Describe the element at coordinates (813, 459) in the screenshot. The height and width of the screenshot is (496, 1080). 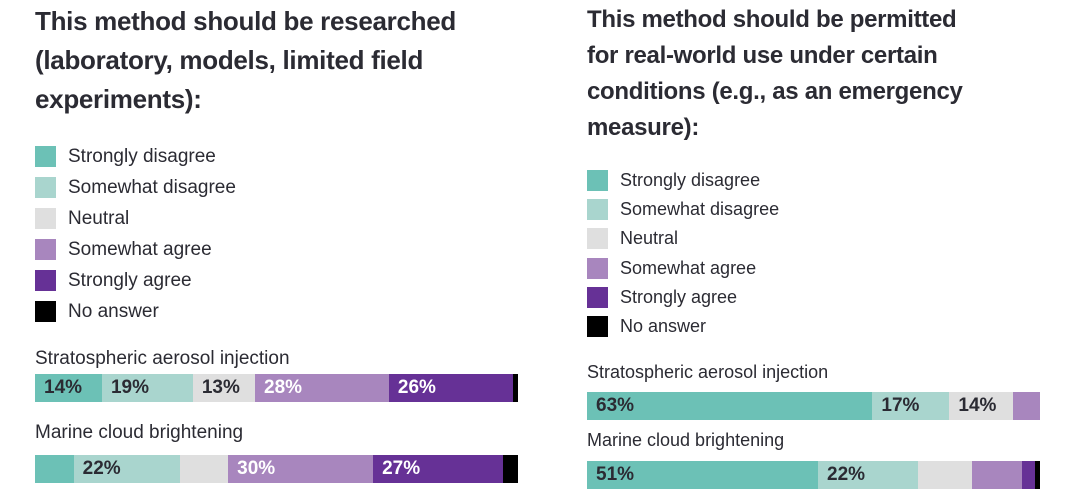
I see `bar-row: Marine cloud brightening 51% 22%` at that location.